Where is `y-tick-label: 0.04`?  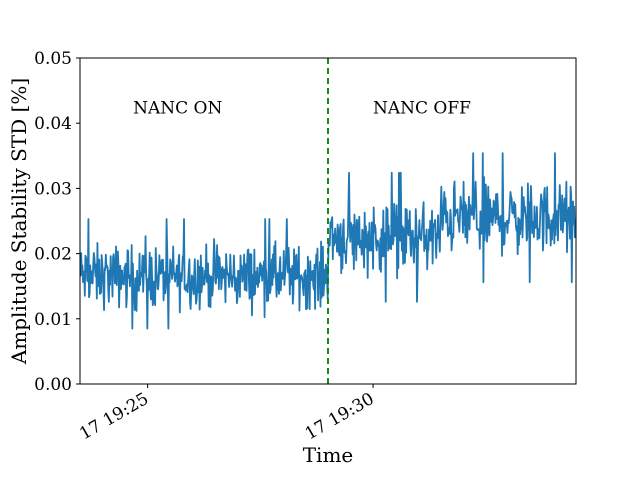
y-tick-label: 0.04 is located at coordinates (53, 124).